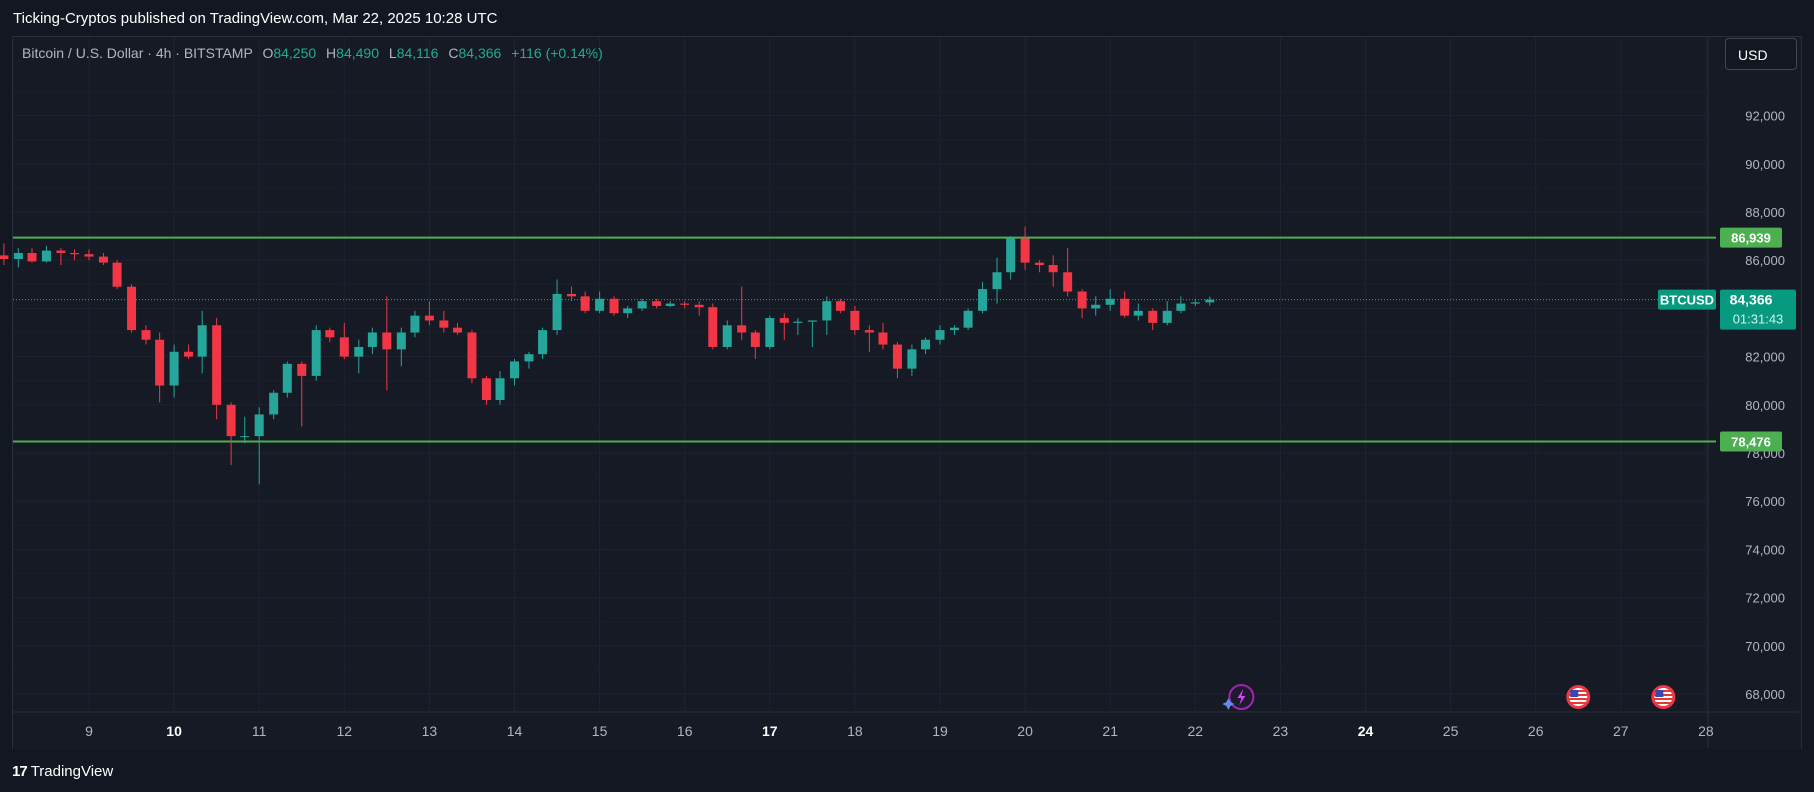  What do you see at coordinates (1758, 319) in the screenshot?
I see `bar-countdown-label: 01:31:43` at bounding box center [1758, 319].